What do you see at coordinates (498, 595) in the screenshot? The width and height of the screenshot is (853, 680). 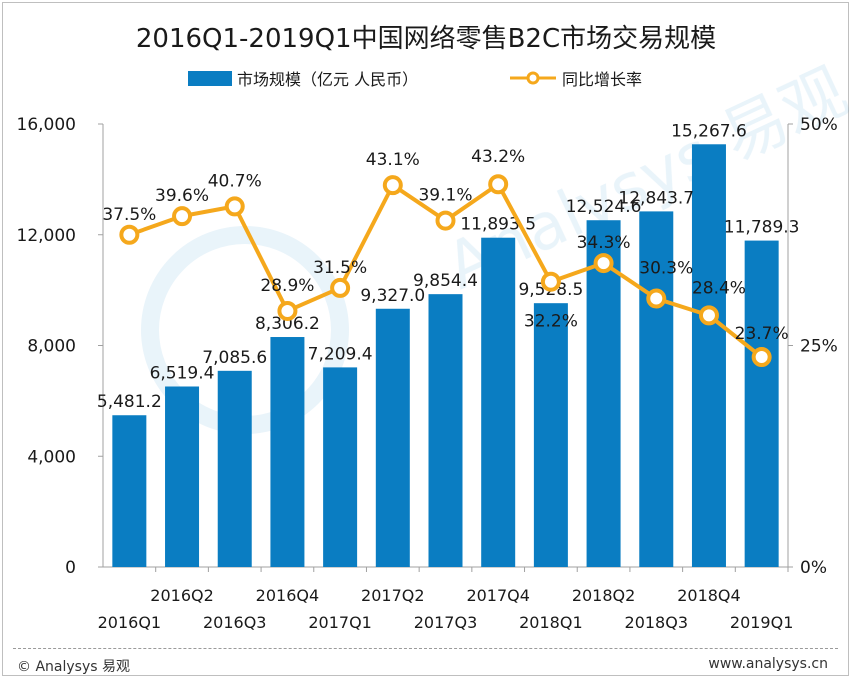 I see `x-tick-label: 2017Q4` at bounding box center [498, 595].